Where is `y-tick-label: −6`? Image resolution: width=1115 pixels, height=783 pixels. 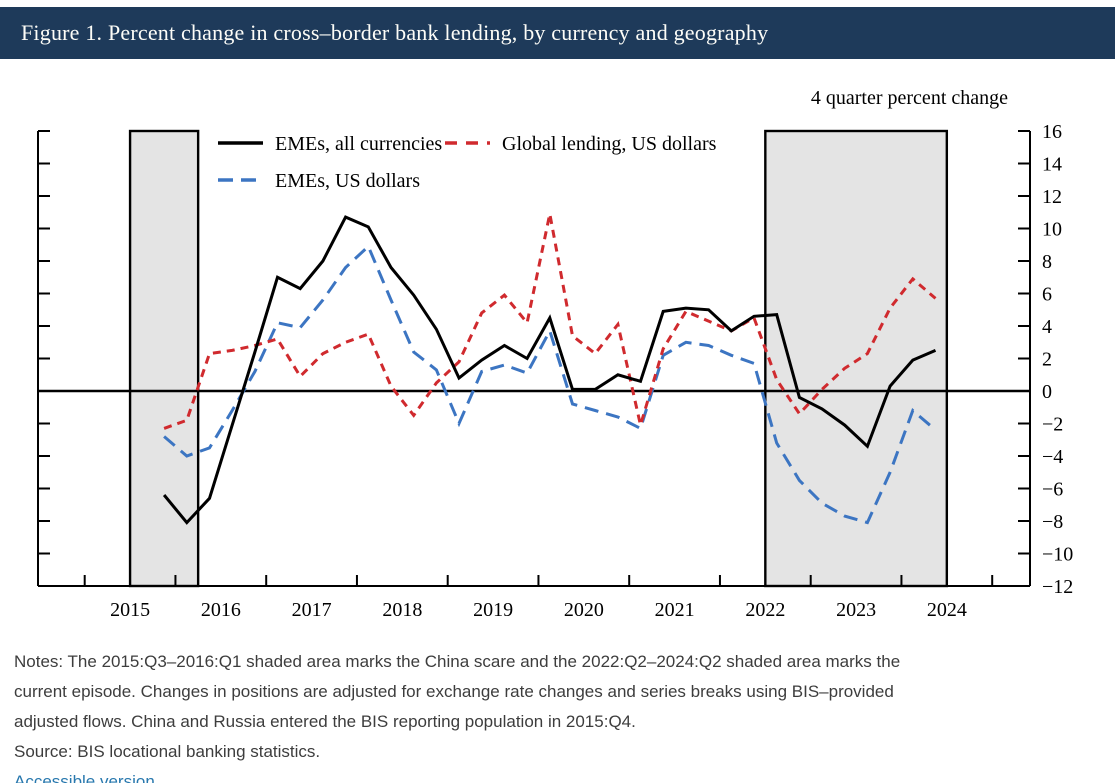
y-tick-label: −6 is located at coordinates (1052, 490).